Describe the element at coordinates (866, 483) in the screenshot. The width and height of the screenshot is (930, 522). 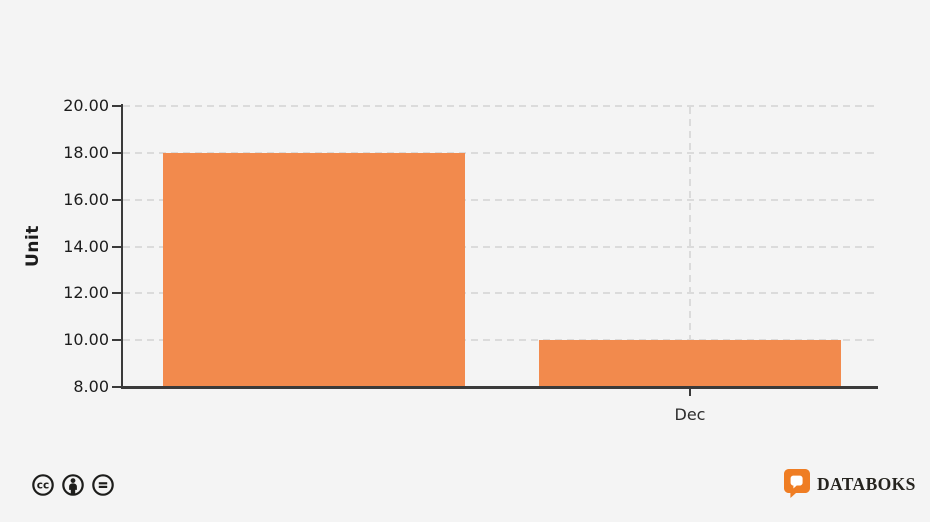
I see `databoks-logo-text: DATABOKS` at that location.